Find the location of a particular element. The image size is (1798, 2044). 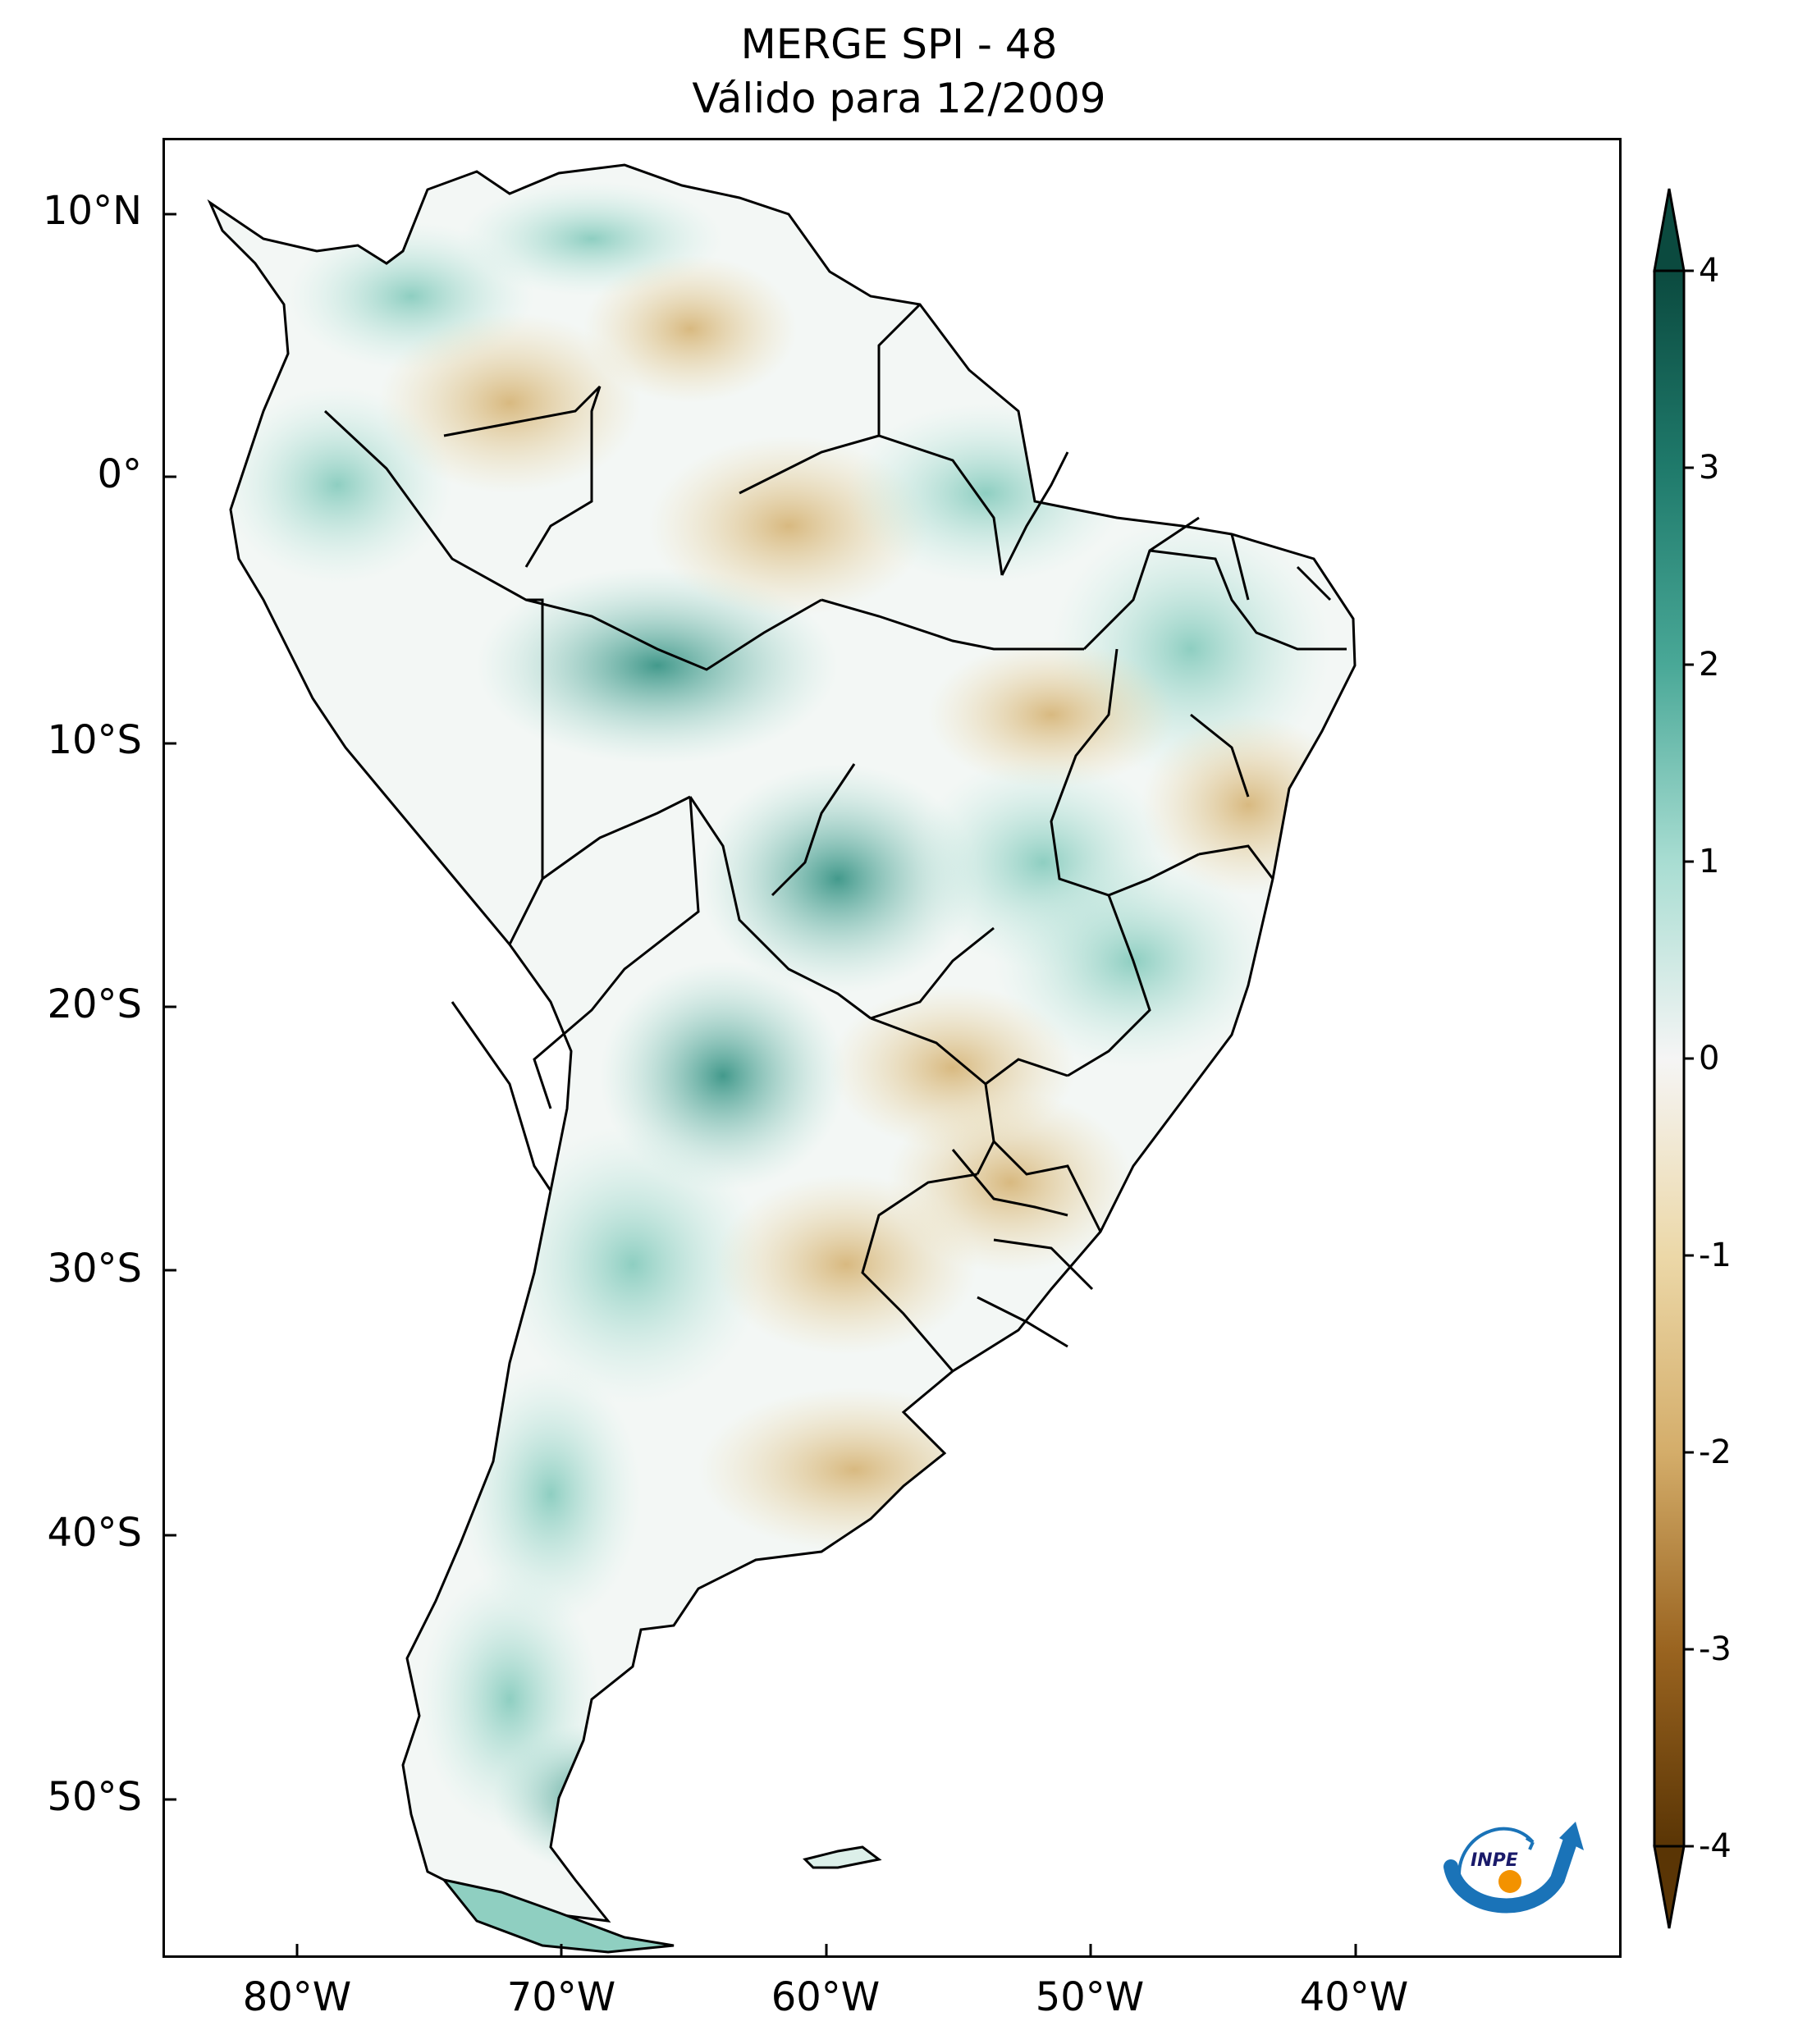

colorbar is located at coordinates (1715, 1059).